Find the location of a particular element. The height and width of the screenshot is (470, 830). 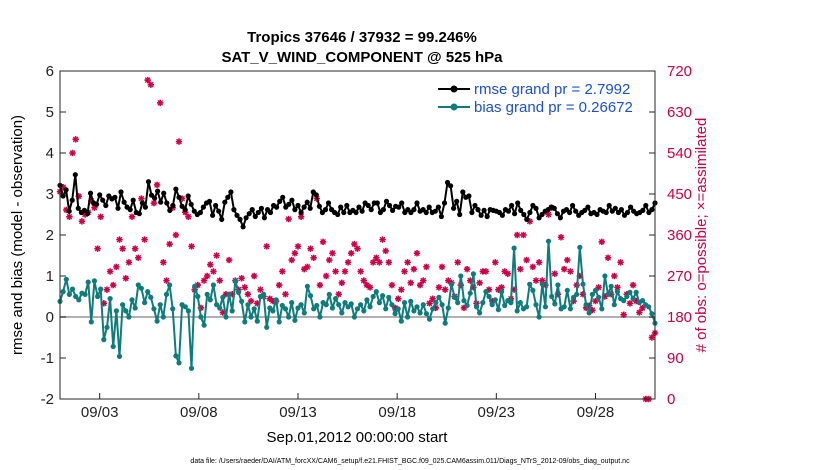

legend-rmse-marker is located at coordinates (454, 89).